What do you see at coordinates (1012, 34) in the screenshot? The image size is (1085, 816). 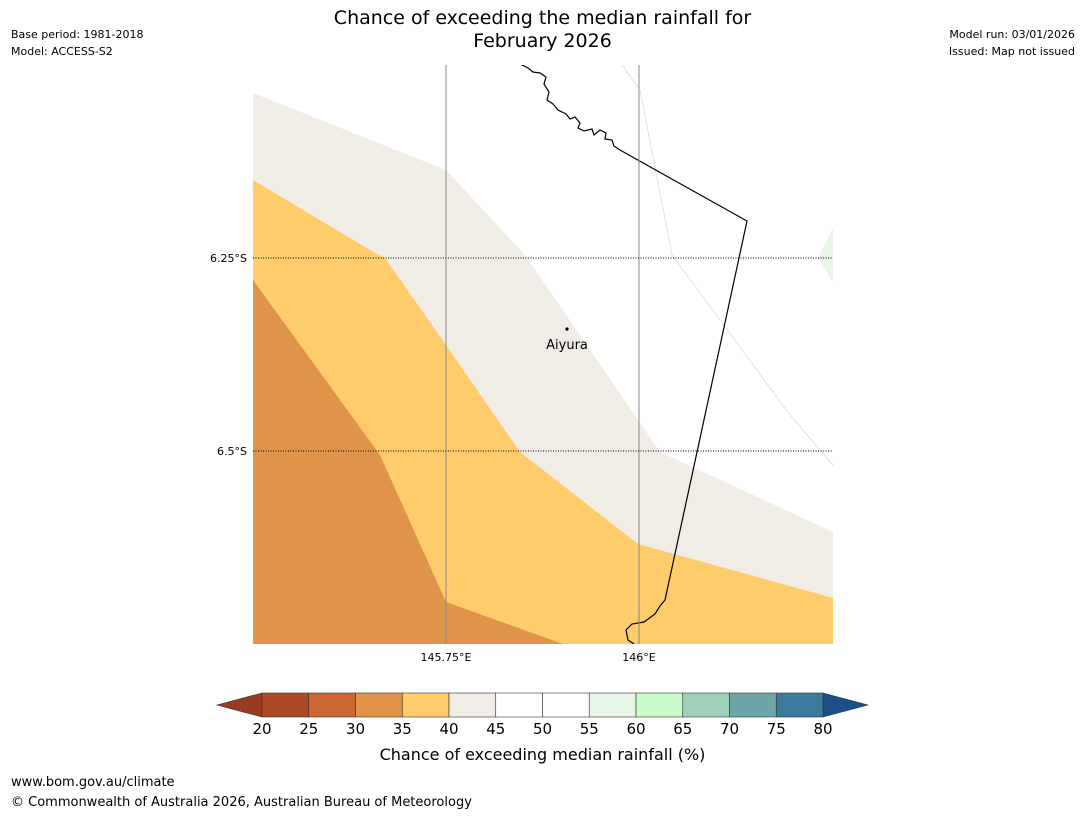 I see `model-run: Model run: 03/01/2026` at bounding box center [1012, 34].